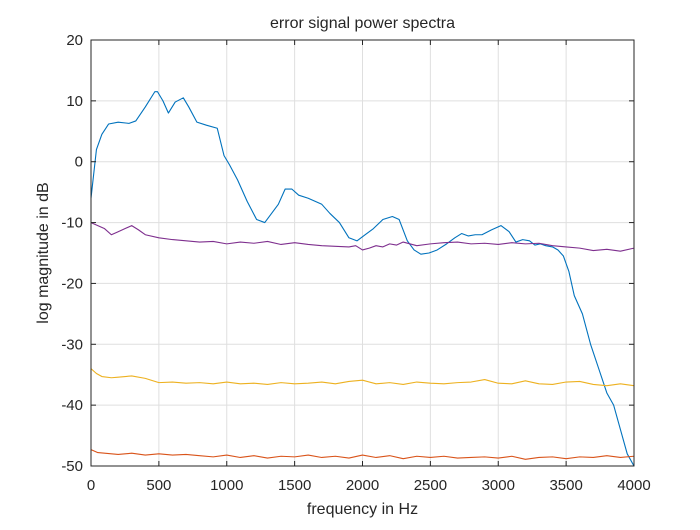 Image resolution: width=700 pixels, height=530 pixels. What do you see at coordinates (565, 485) in the screenshot?
I see `x-tick-label: 3500` at bounding box center [565, 485].